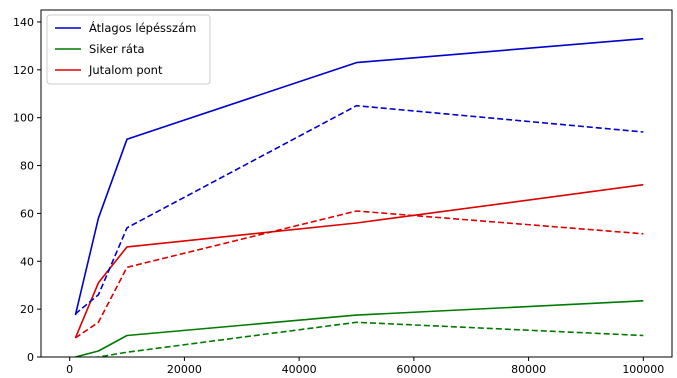 The image size is (677, 378). I want to click on legend-label: Átlagos lépésszám, so click(142, 27).